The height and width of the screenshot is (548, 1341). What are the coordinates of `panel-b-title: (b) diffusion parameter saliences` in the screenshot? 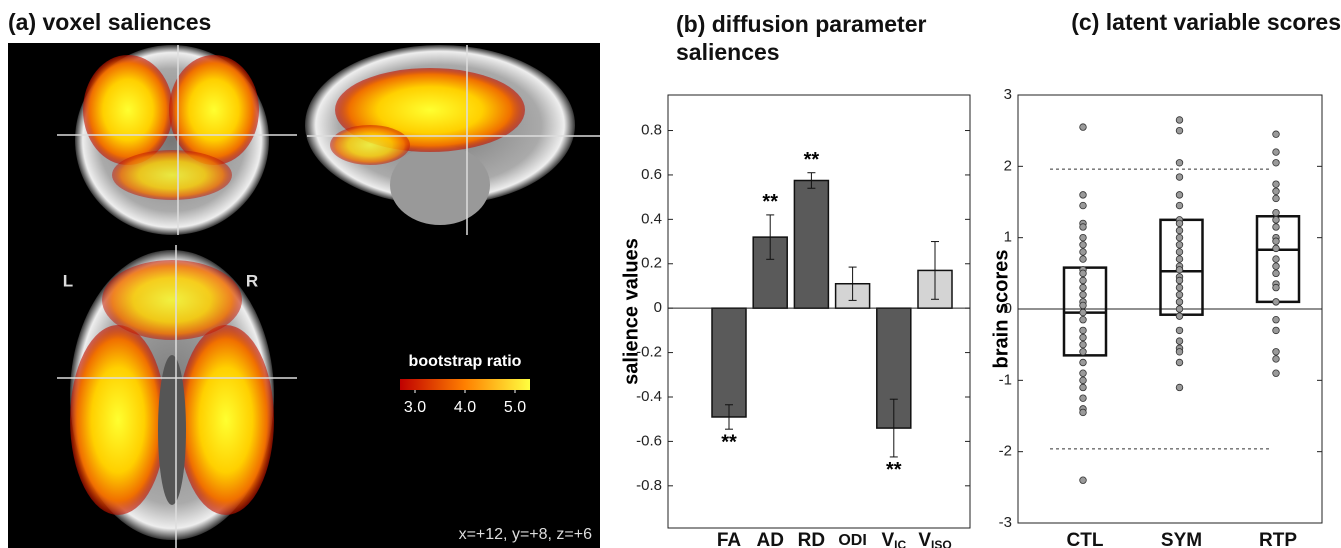 It's located at (801, 38).